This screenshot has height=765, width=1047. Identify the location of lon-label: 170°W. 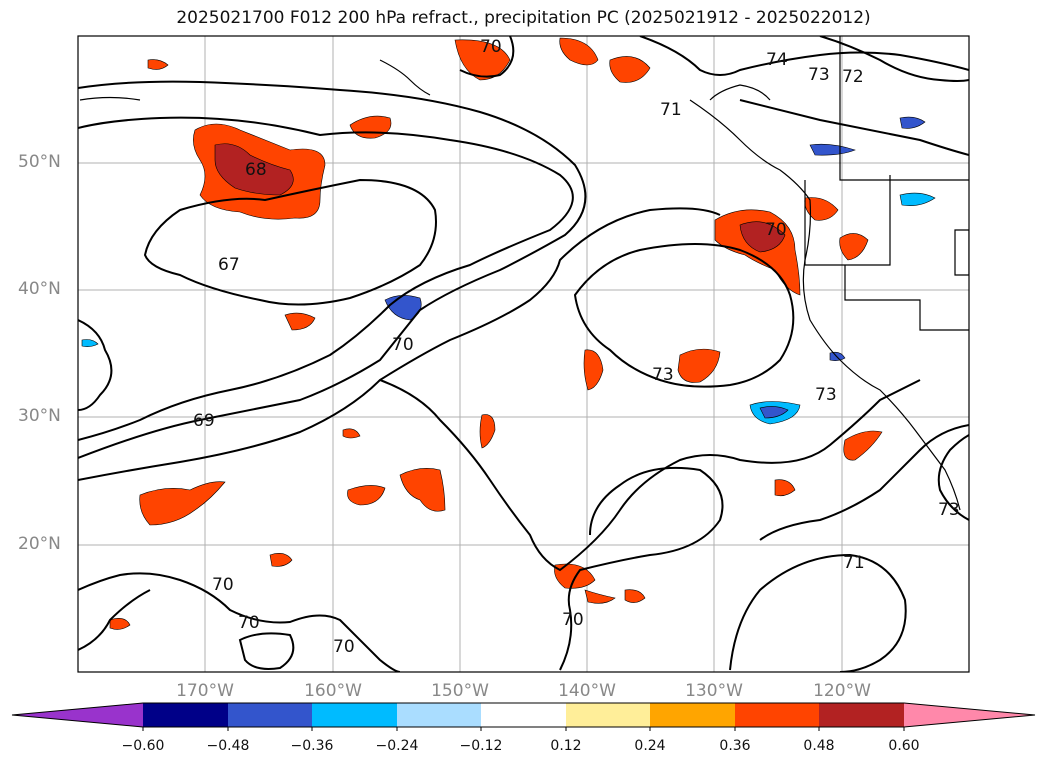
(205, 691).